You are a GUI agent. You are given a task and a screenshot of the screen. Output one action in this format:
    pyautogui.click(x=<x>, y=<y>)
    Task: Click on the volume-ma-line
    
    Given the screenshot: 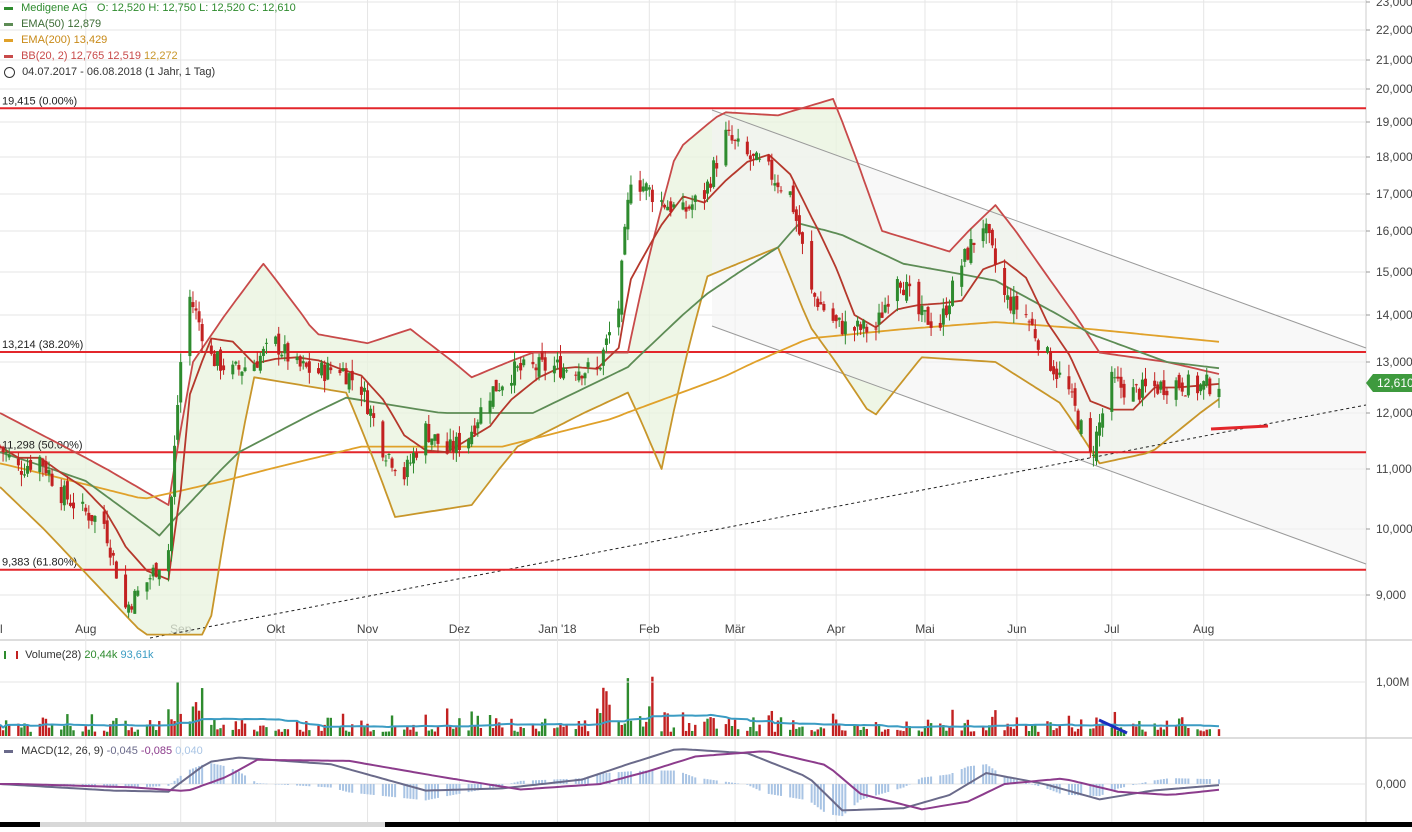 What is the action you would take?
    pyautogui.click(x=610, y=721)
    